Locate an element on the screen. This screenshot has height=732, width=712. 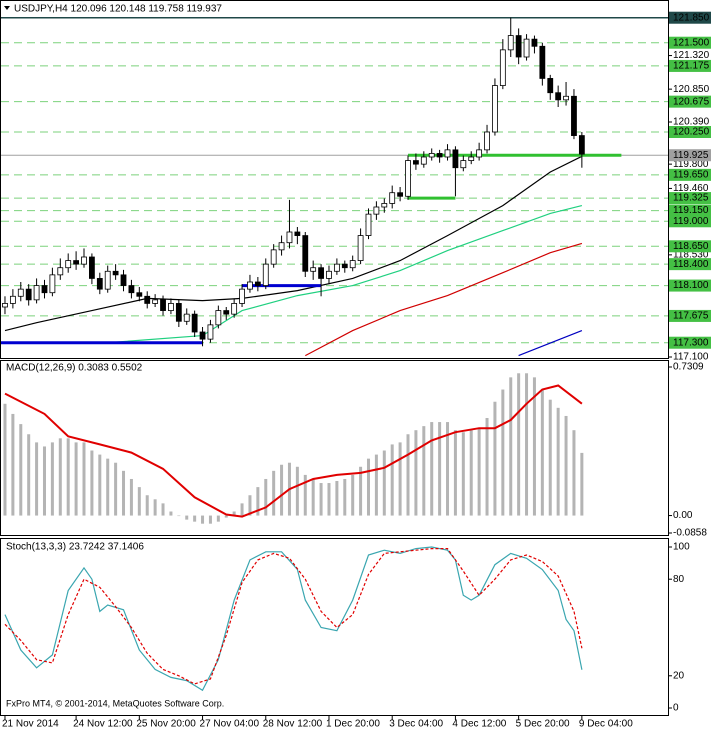
macd-title: MACD(12,26,9) 0.3083 0.5502 is located at coordinates (74, 368).